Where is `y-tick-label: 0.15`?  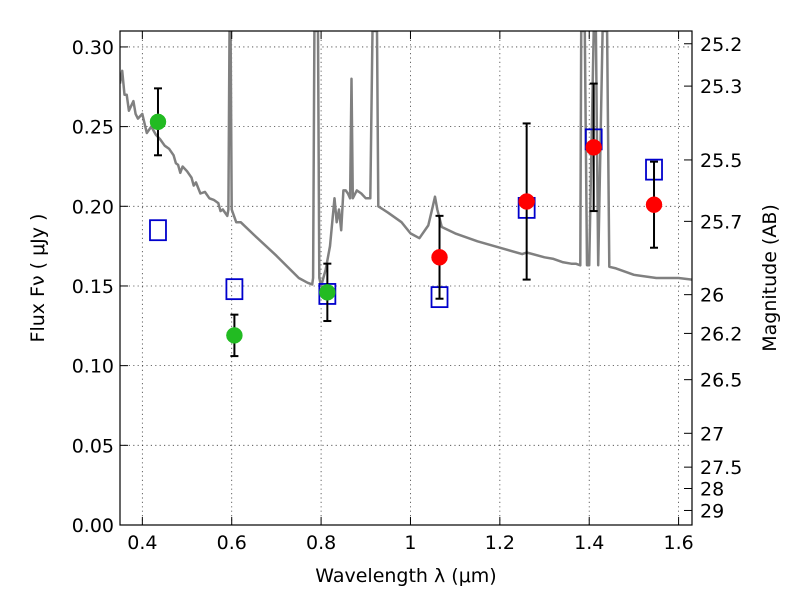 y-tick-label: 0.15 is located at coordinates (93, 287).